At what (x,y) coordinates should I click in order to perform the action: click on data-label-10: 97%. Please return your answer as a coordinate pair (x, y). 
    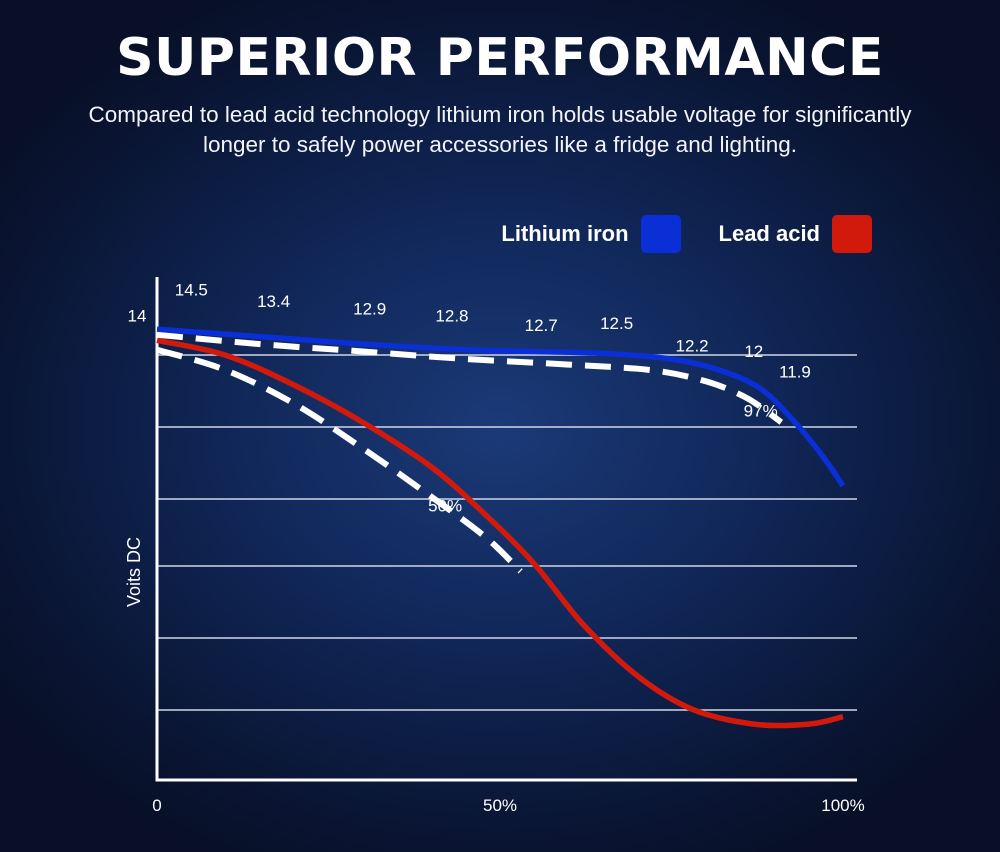
    Looking at the image, I should click on (761, 411).